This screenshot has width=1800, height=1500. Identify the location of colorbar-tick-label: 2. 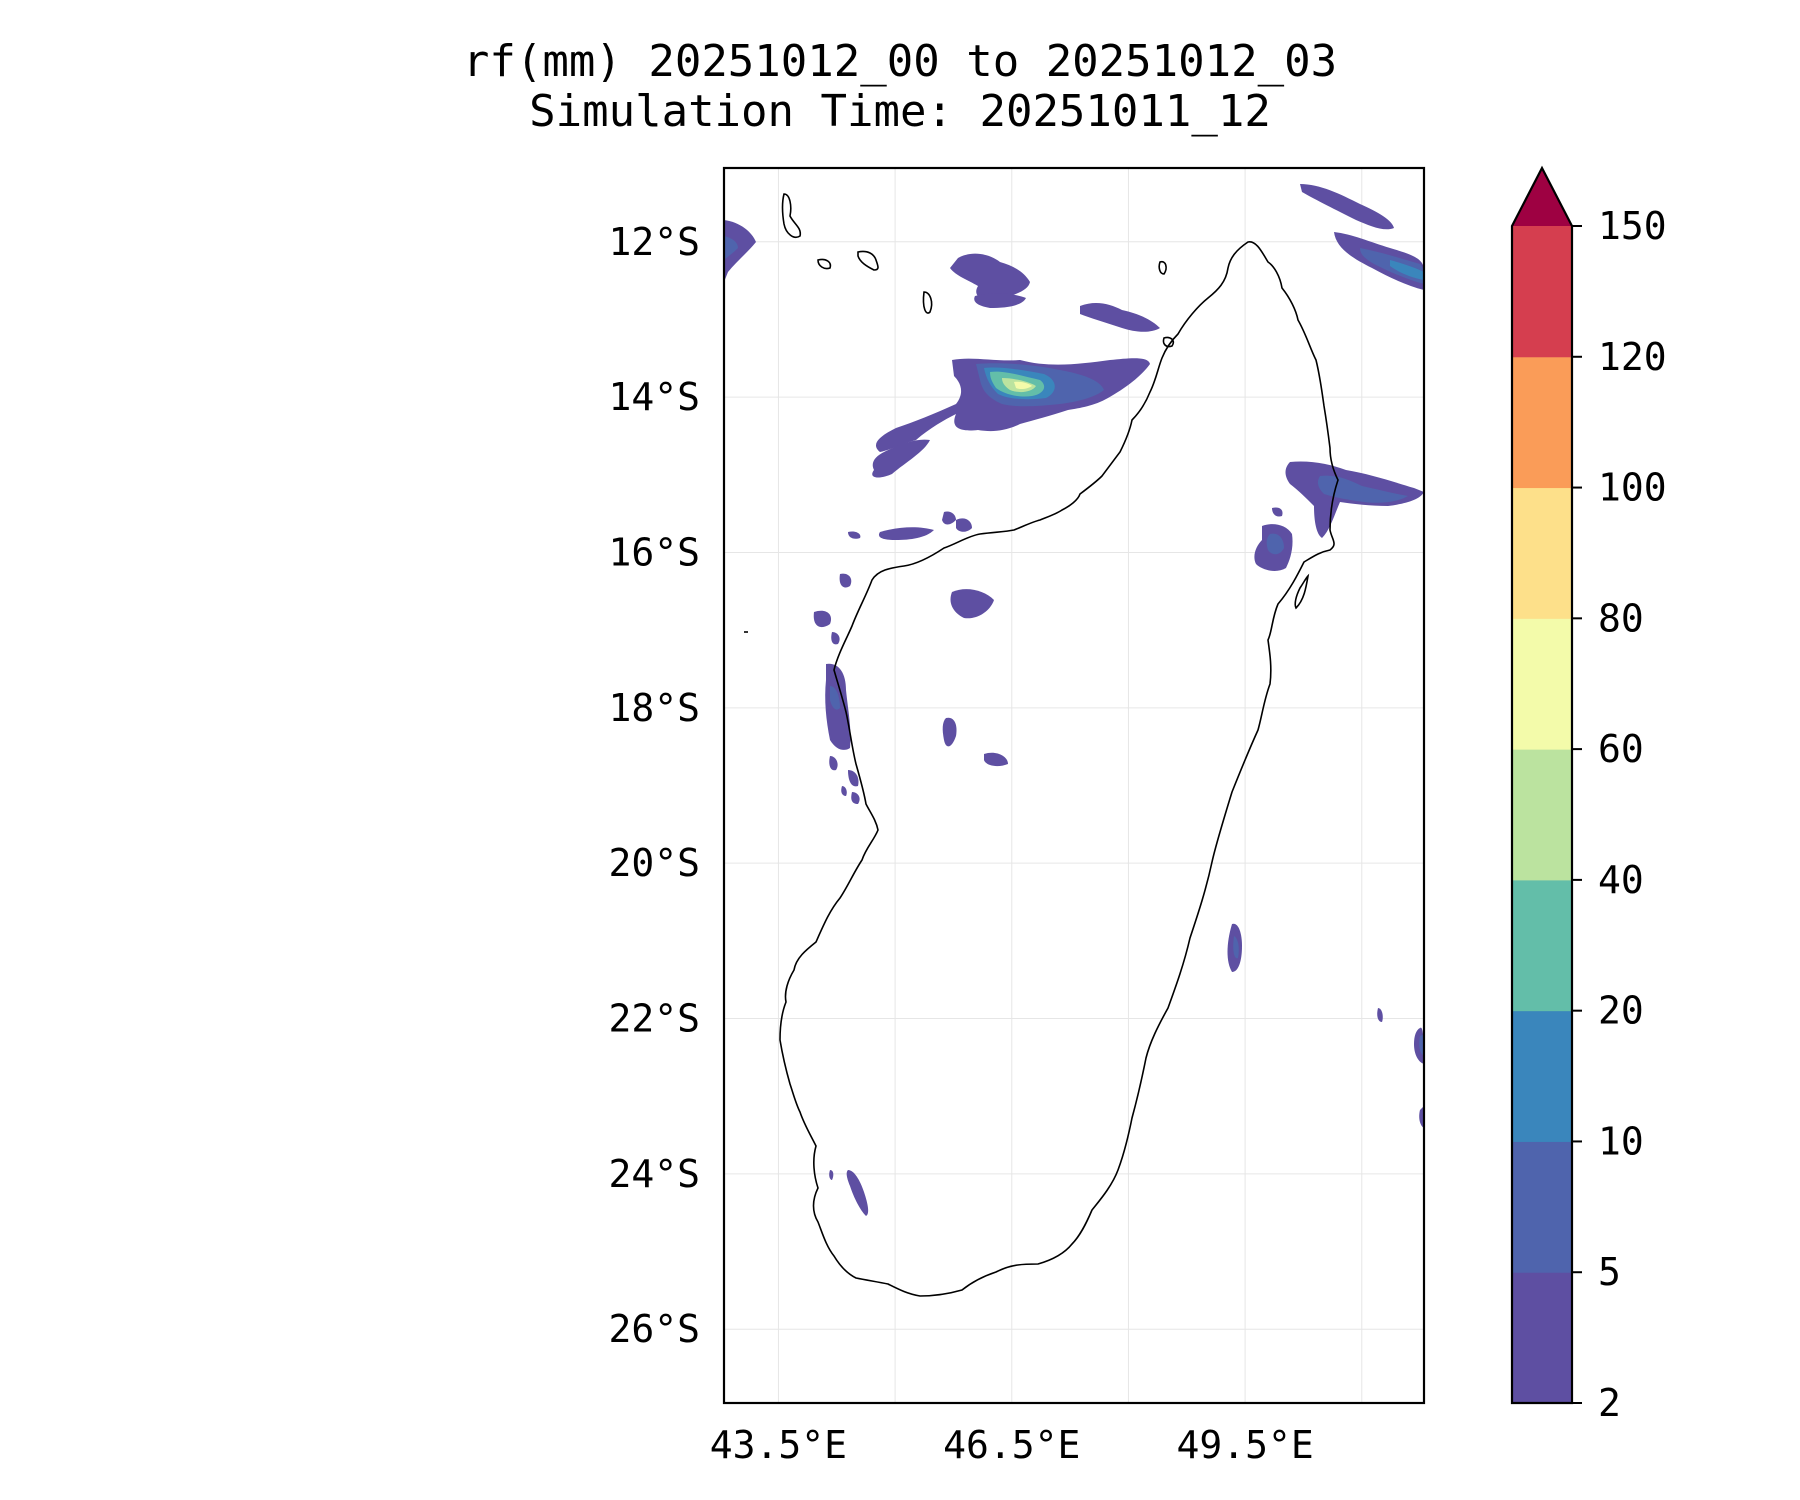
(1609, 1403).